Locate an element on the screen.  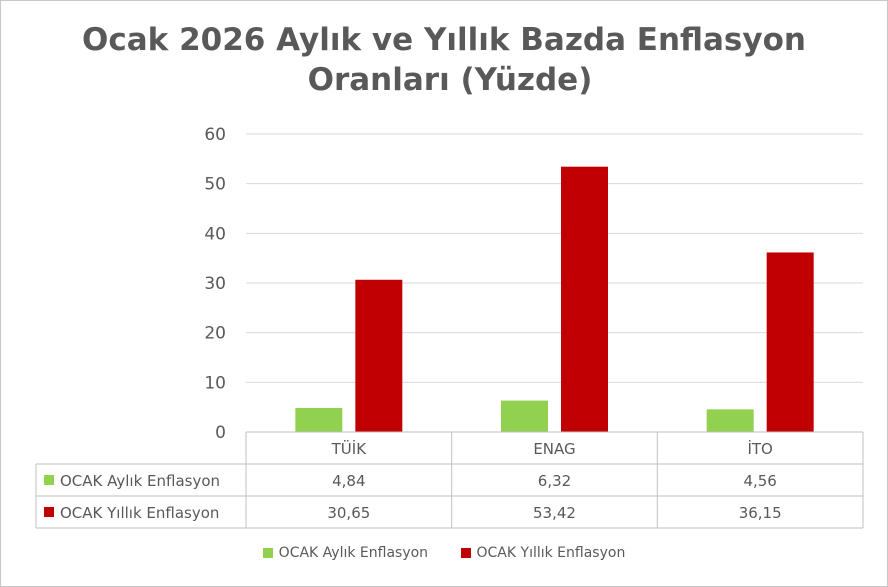
legend-item-monthly: OCAK Aylık Enflasyon is located at coordinates (345, 553).